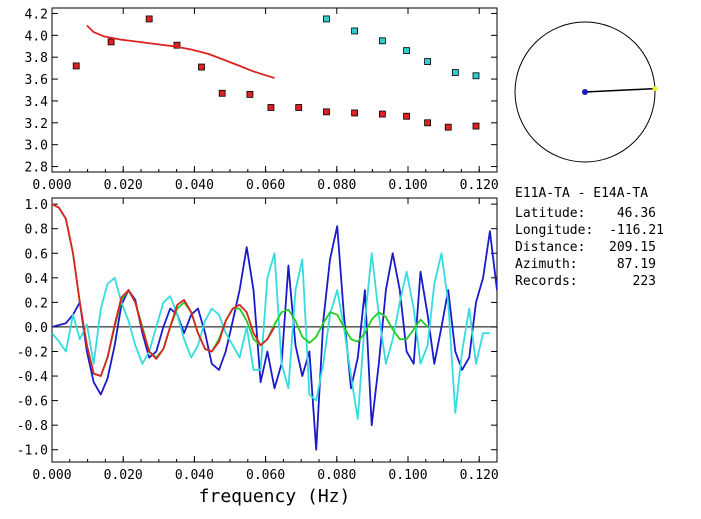  I want to click on velocity-x-tick-label: 0.080, so click(336, 185).